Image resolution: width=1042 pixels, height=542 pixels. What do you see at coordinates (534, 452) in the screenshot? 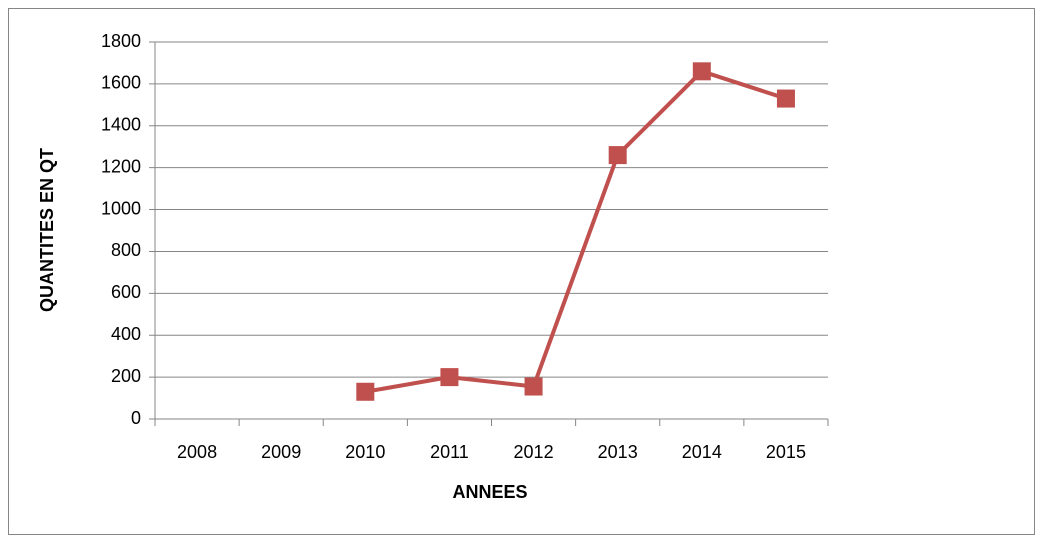
I see `x-tick-label: 2012` at bounding box center [534, 452].